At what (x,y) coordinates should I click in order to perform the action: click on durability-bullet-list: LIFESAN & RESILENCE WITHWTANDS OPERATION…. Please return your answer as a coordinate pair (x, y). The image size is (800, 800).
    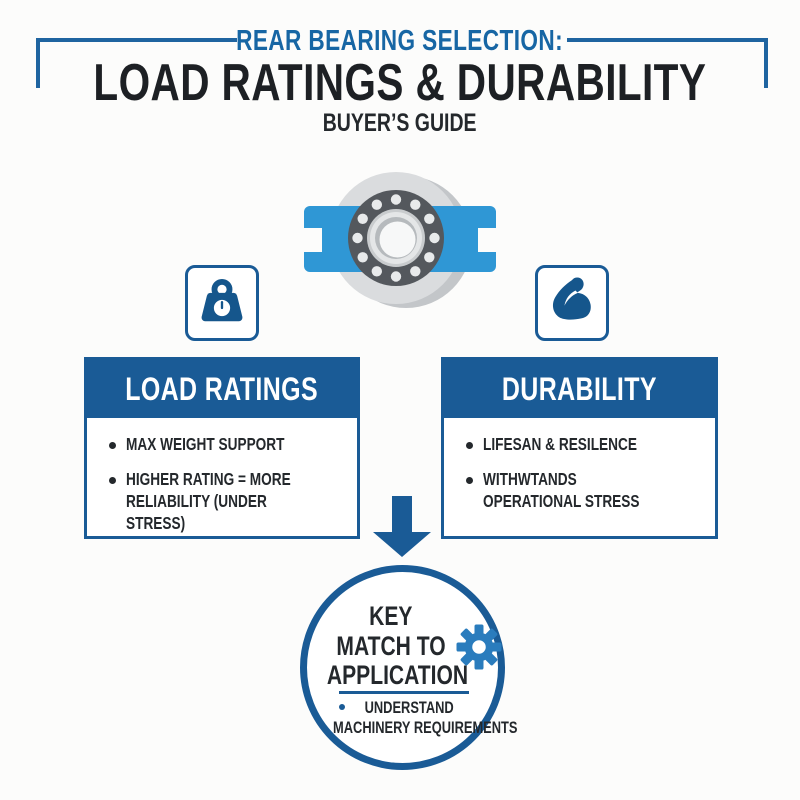
    Looking at the image, I should click on (582, 473).